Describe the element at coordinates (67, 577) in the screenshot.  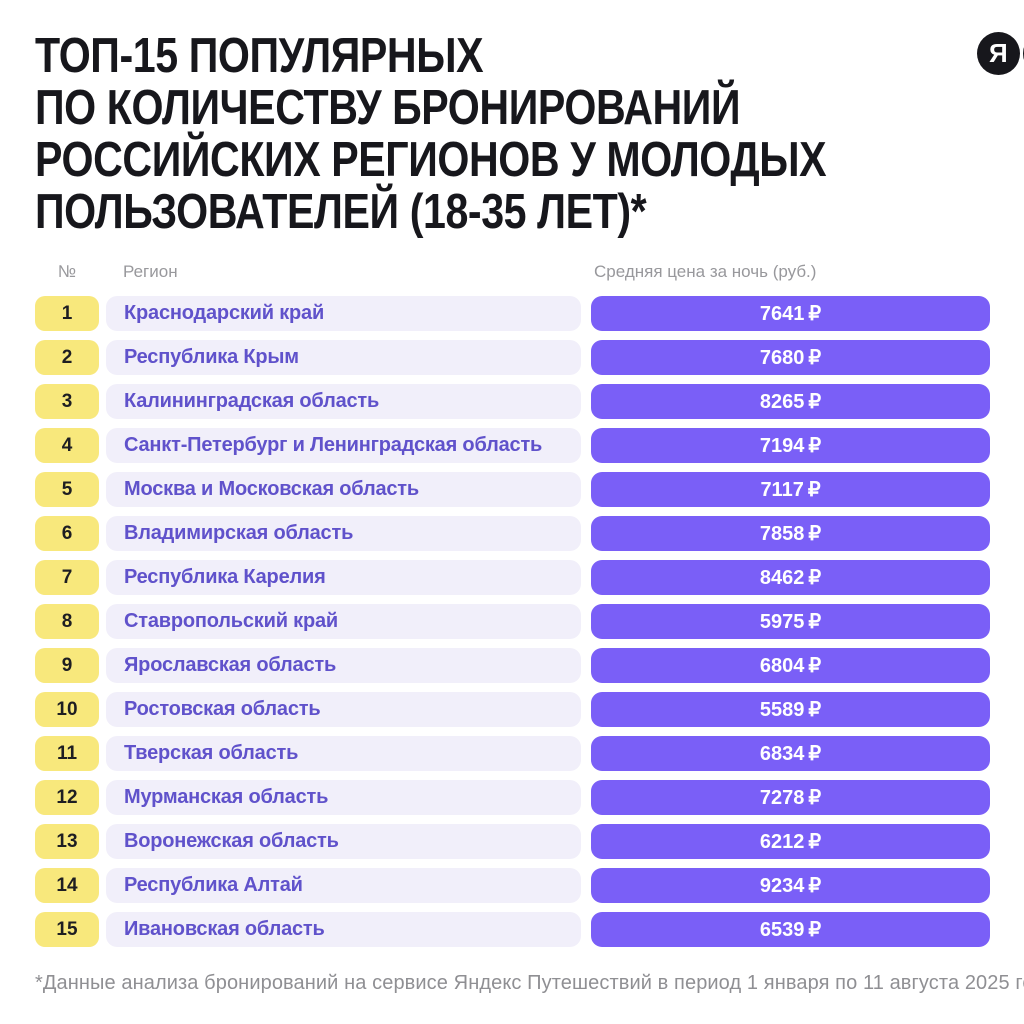
I see `rank-badge: 7` at that location.